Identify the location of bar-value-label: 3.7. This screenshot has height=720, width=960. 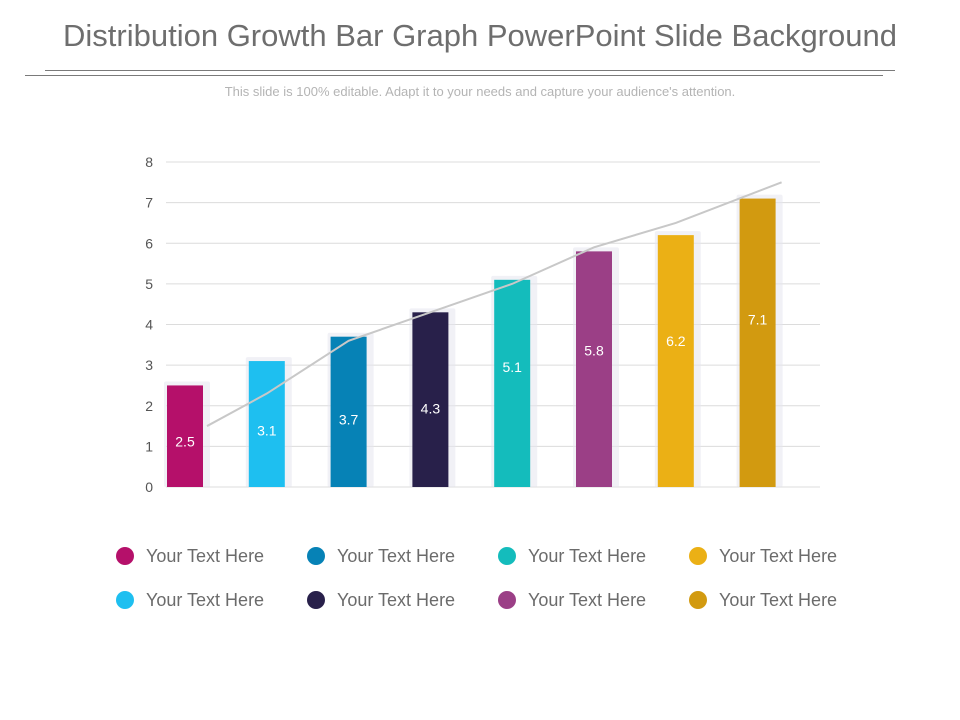
(349, 419).